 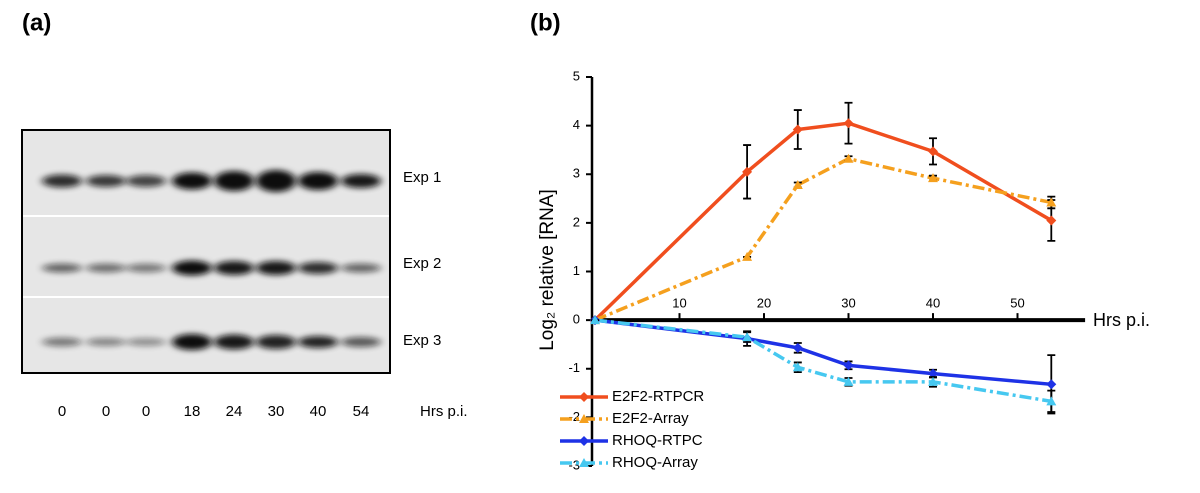 I want to click on legend-label: RHOQ-RTPC, so click(x=657, y=440).